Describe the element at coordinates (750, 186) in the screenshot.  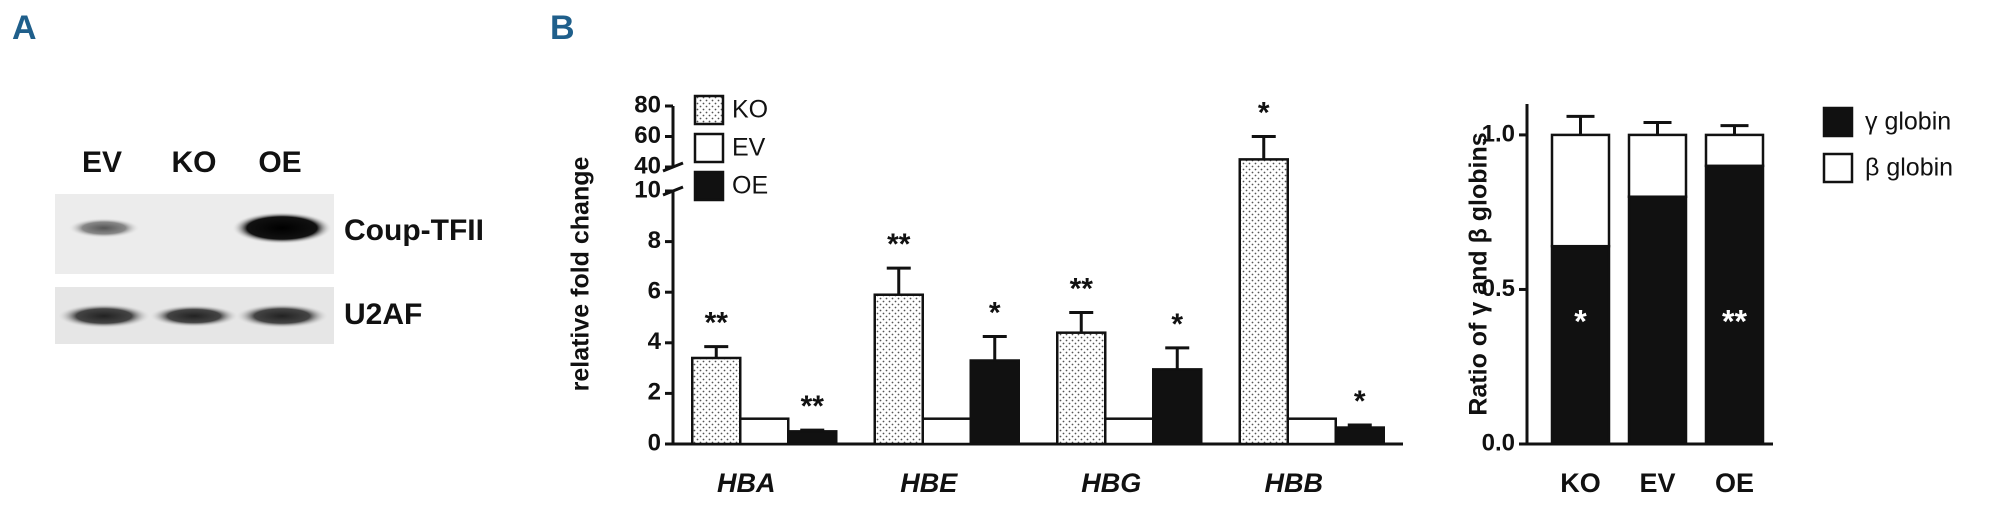
I see `legend-label: OE` at that location.